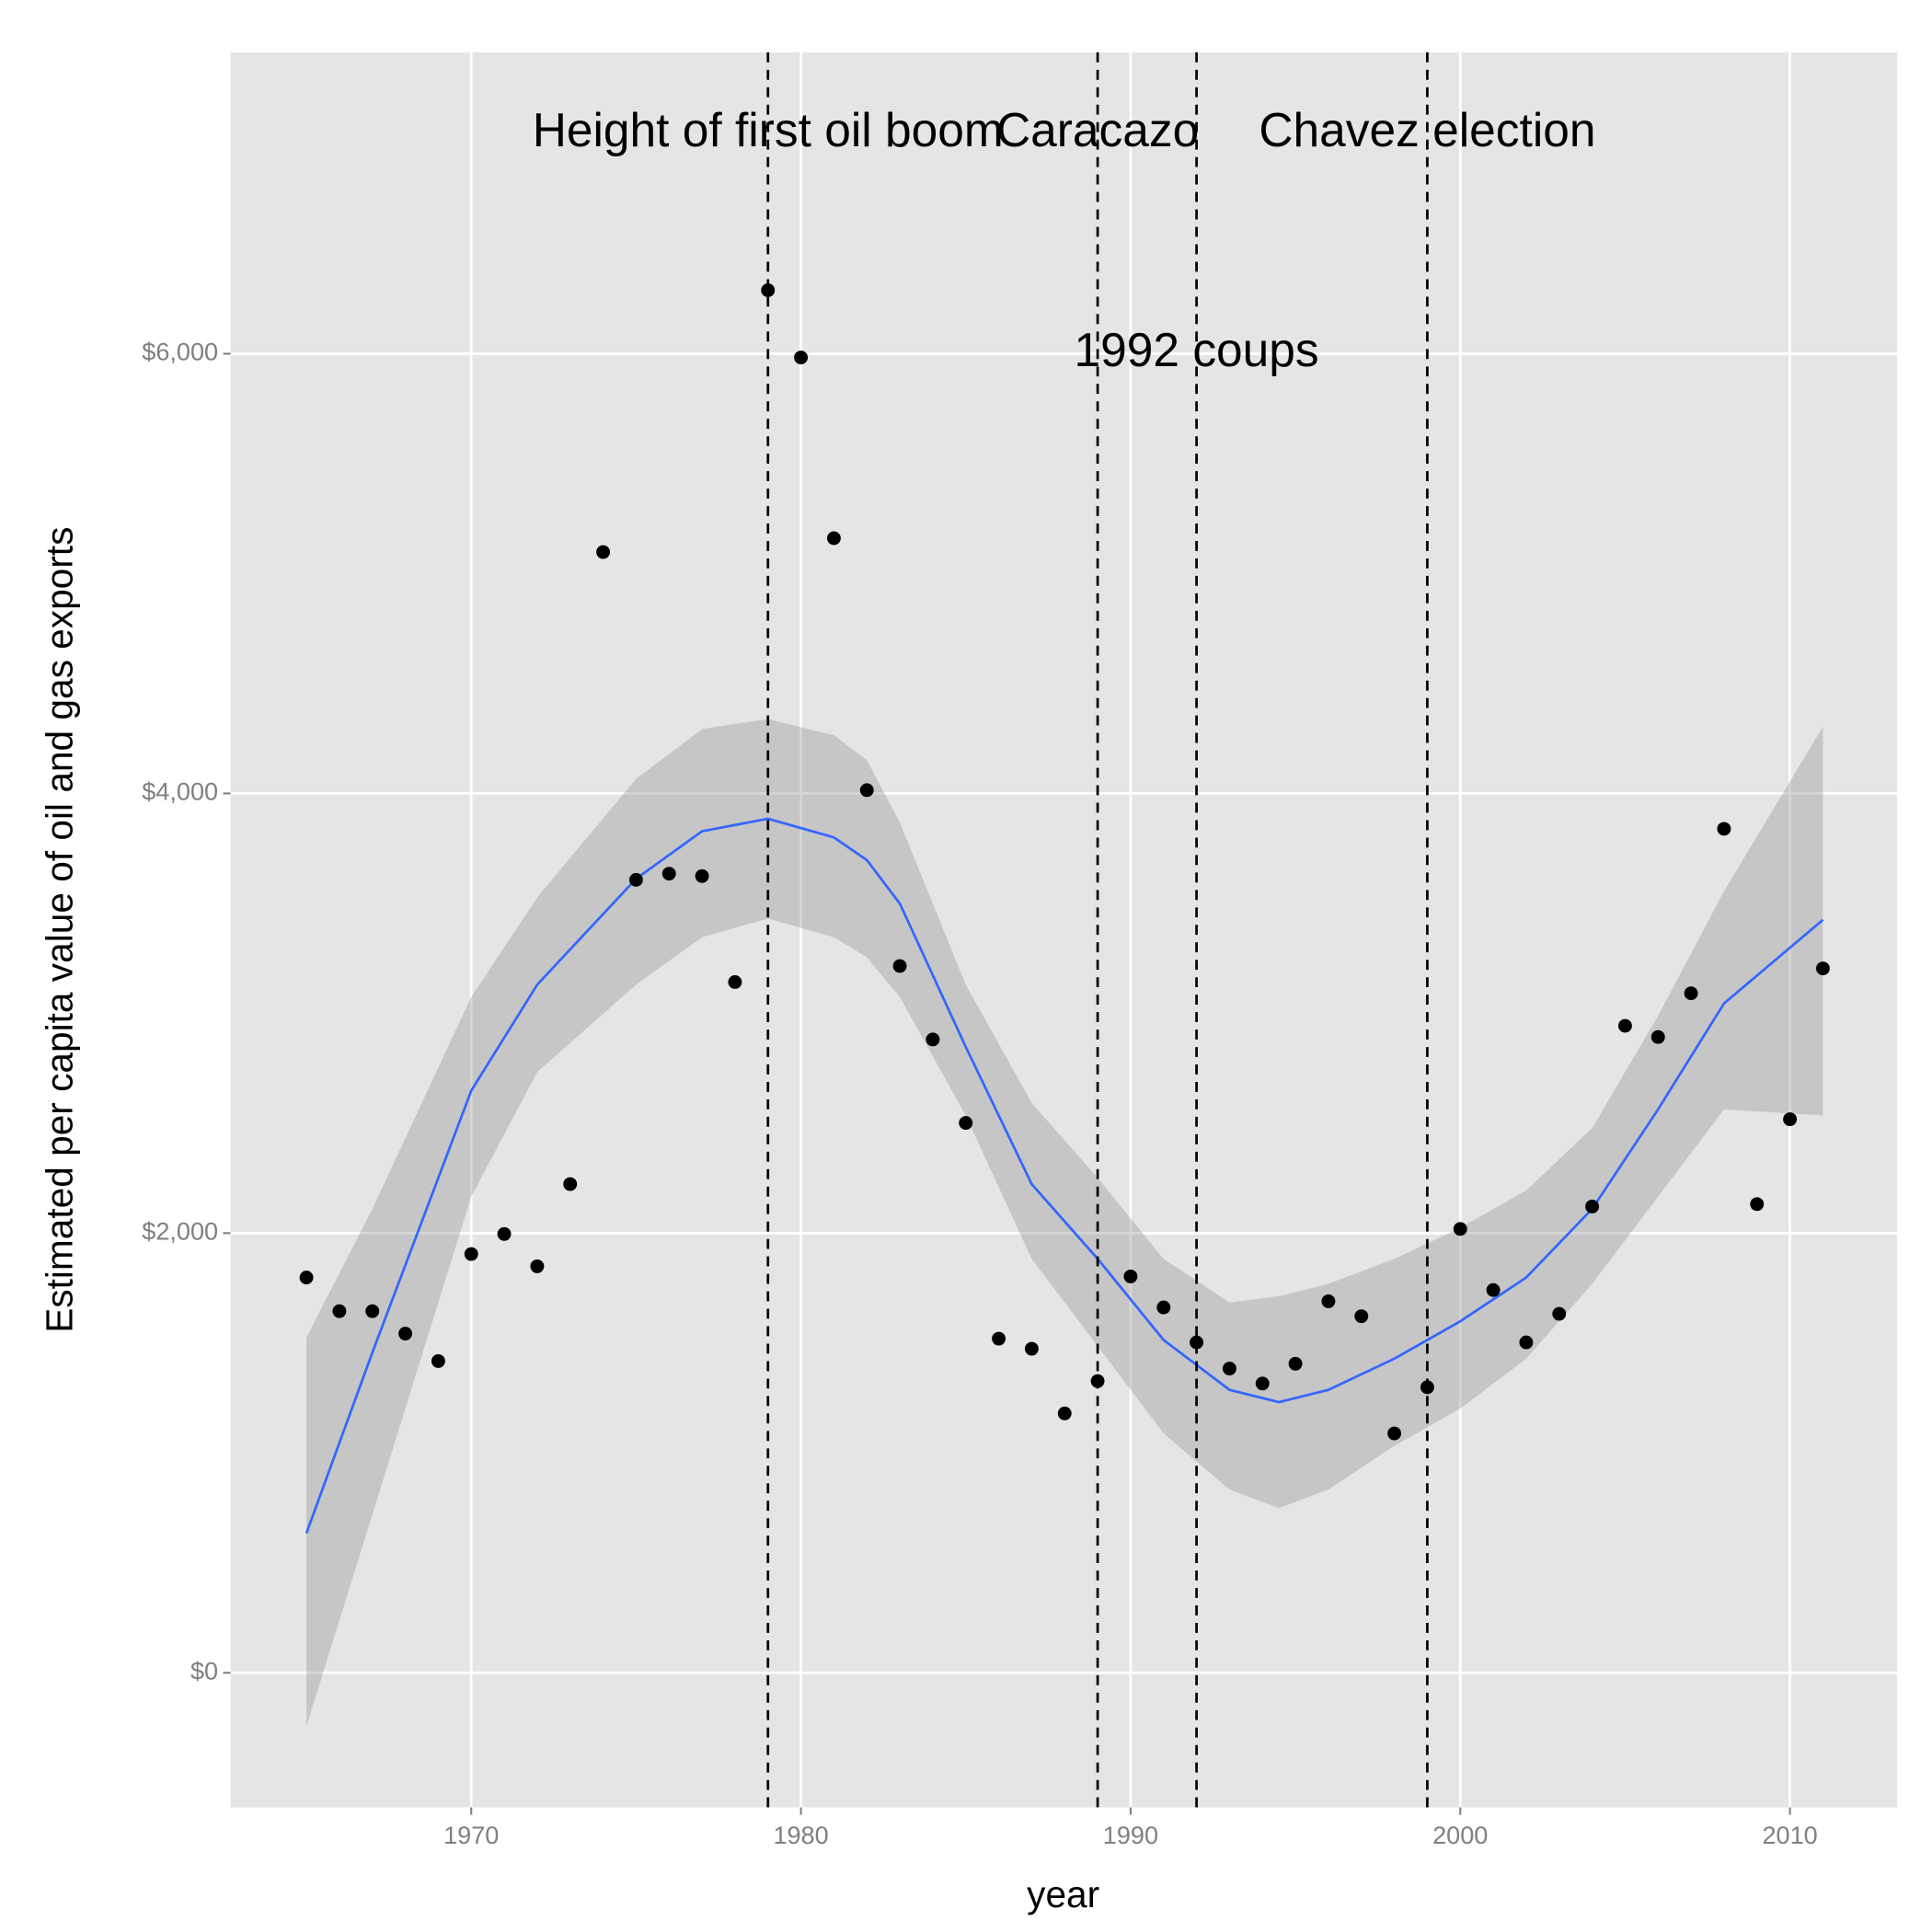  Describe the element at coordinates (1789, 1835) in the screenshot. I see `x-tick-label: 2010` at that location.